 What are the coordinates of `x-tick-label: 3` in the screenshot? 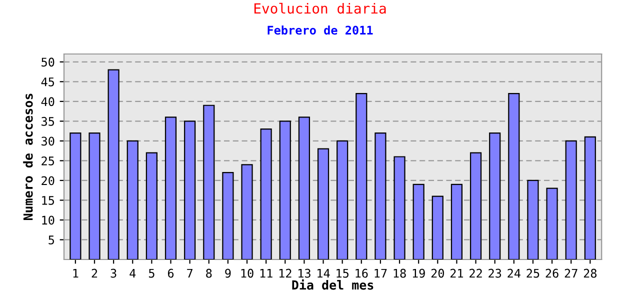 It's located at (113, 273).